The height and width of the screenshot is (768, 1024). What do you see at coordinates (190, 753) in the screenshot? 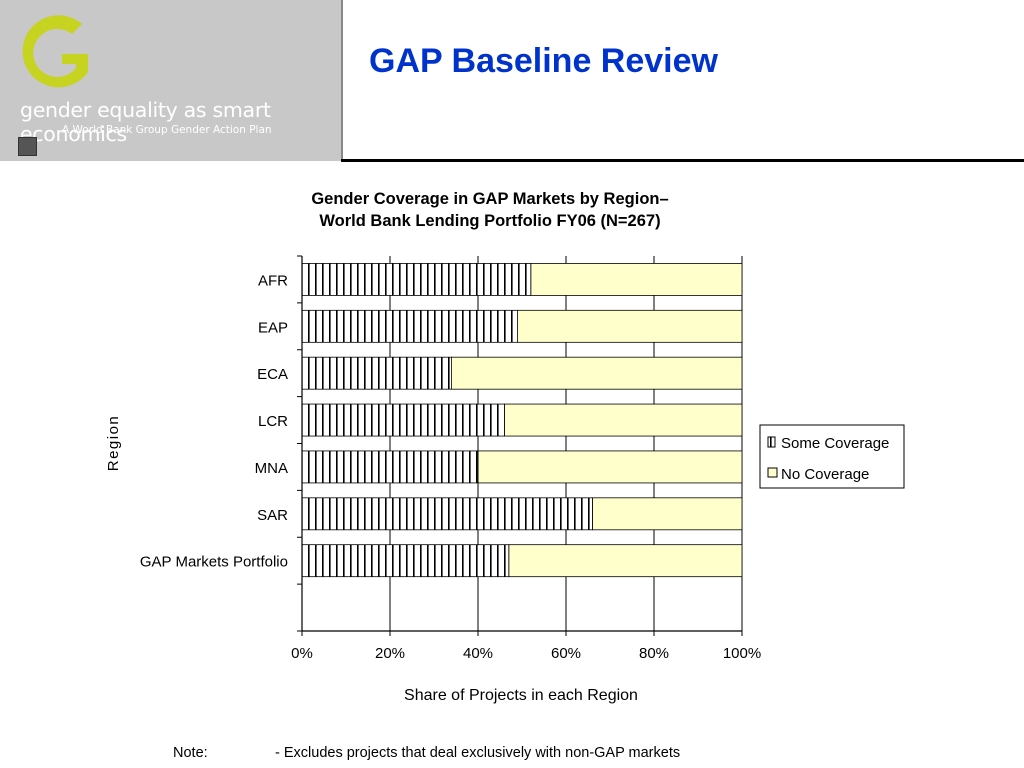
I see `note-label: Note:` at bounding box center [190, 753].